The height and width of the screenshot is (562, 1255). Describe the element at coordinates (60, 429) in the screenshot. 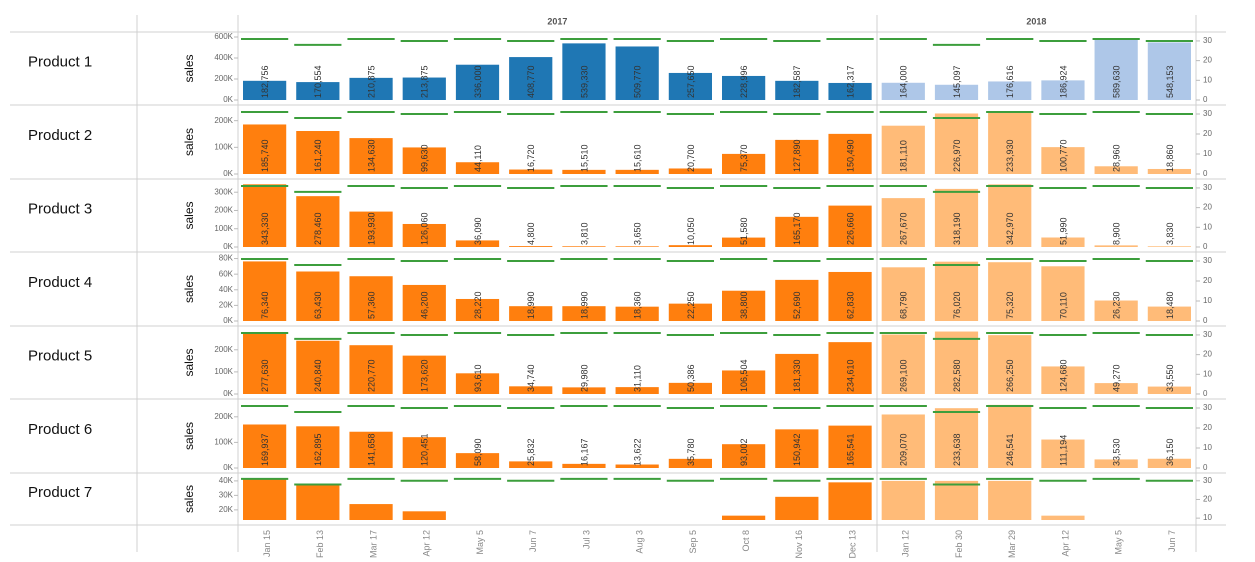

I see `product-label: Product 6` at that location.